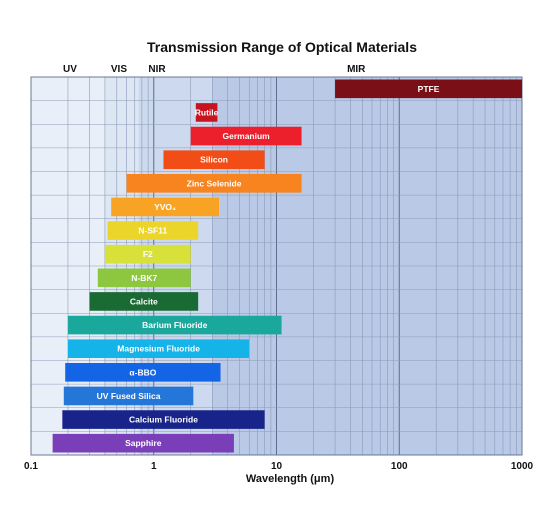 This screenshot has height=511, width=555. I want to click on x-tick-labels: 0.1 1 10 100 1000, so click(279, 466).